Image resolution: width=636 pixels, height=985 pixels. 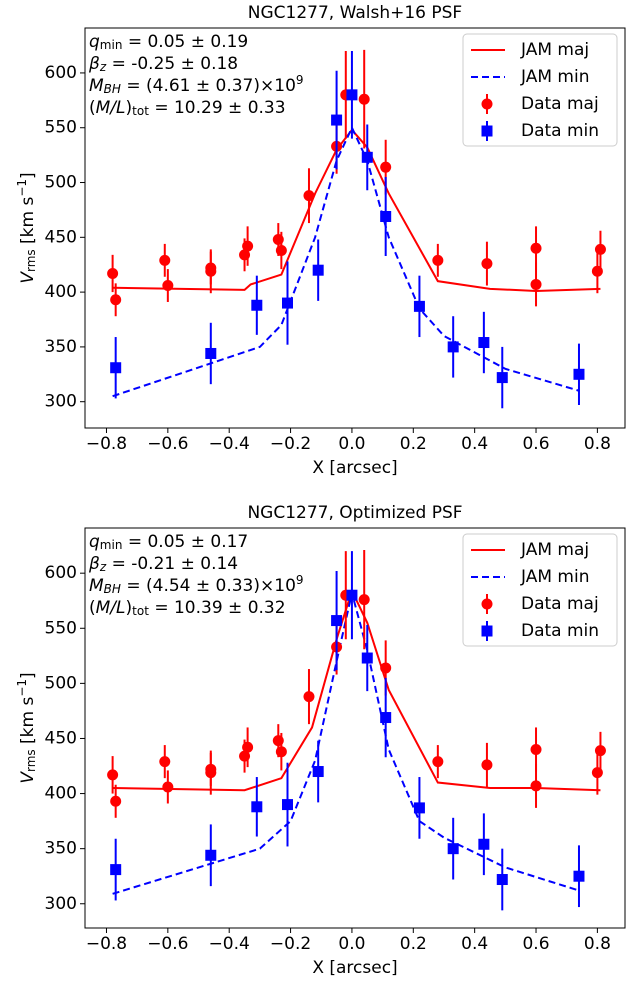 What do you see at coordinates (61, 292) in the screenshot?
I see `y-tick-label: 400` at bounding box center [61, 292].